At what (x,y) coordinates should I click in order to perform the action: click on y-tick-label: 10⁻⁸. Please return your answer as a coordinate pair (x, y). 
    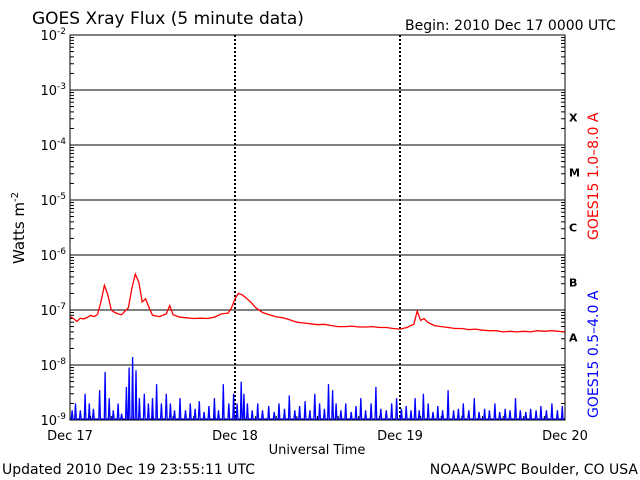
    Looking at the image, I should click on (53, 365).